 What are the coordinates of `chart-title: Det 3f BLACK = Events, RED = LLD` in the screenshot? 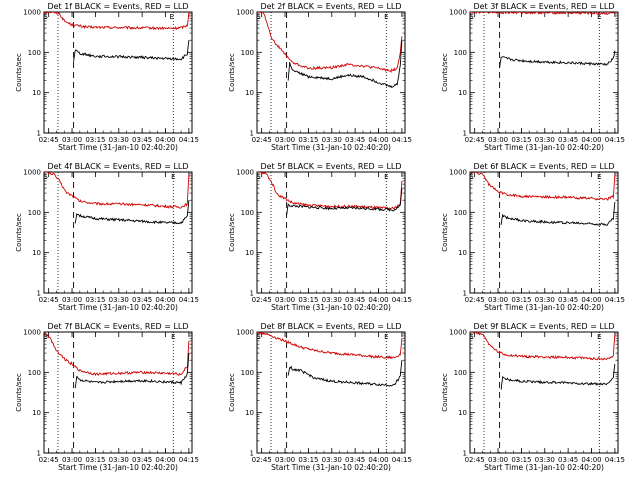 It's located at (543, 6).